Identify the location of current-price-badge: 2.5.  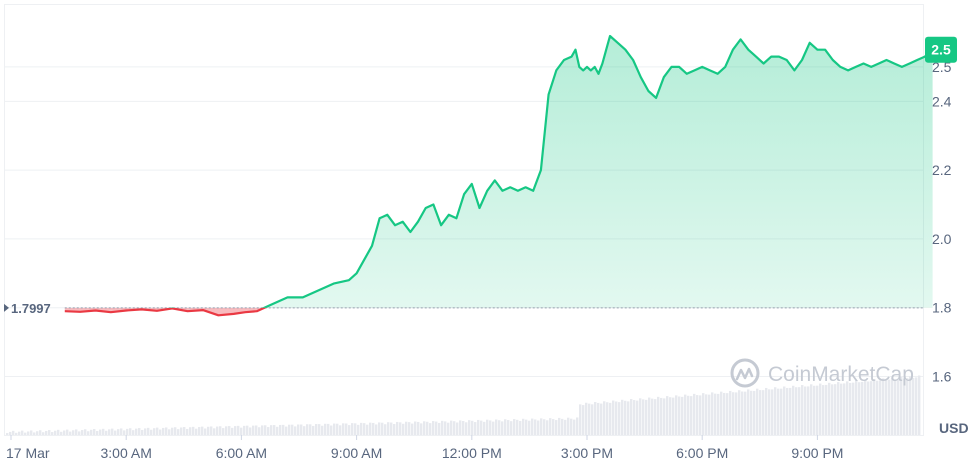
(941, 49).